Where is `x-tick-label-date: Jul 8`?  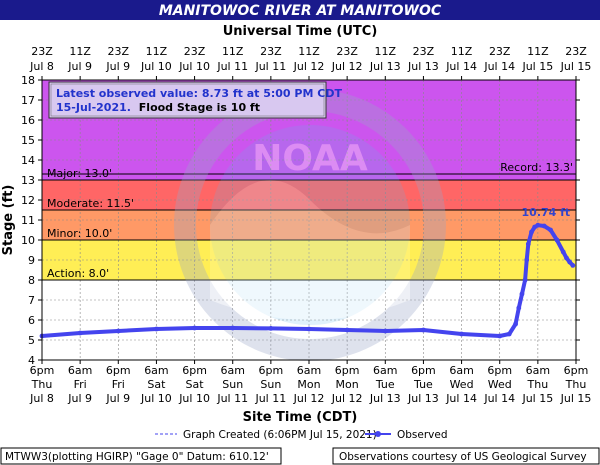 x-tick-label-date: Jul 8 is located at coordinates (41, 398).